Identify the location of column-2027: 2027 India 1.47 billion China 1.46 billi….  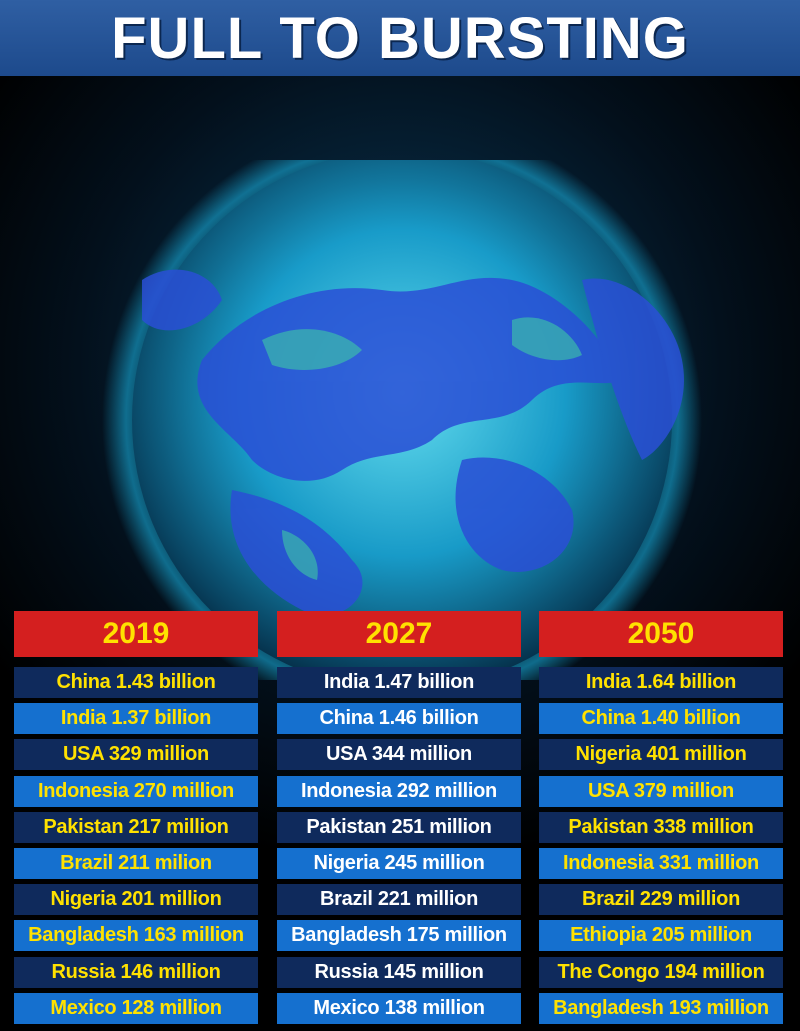
(399, 820).